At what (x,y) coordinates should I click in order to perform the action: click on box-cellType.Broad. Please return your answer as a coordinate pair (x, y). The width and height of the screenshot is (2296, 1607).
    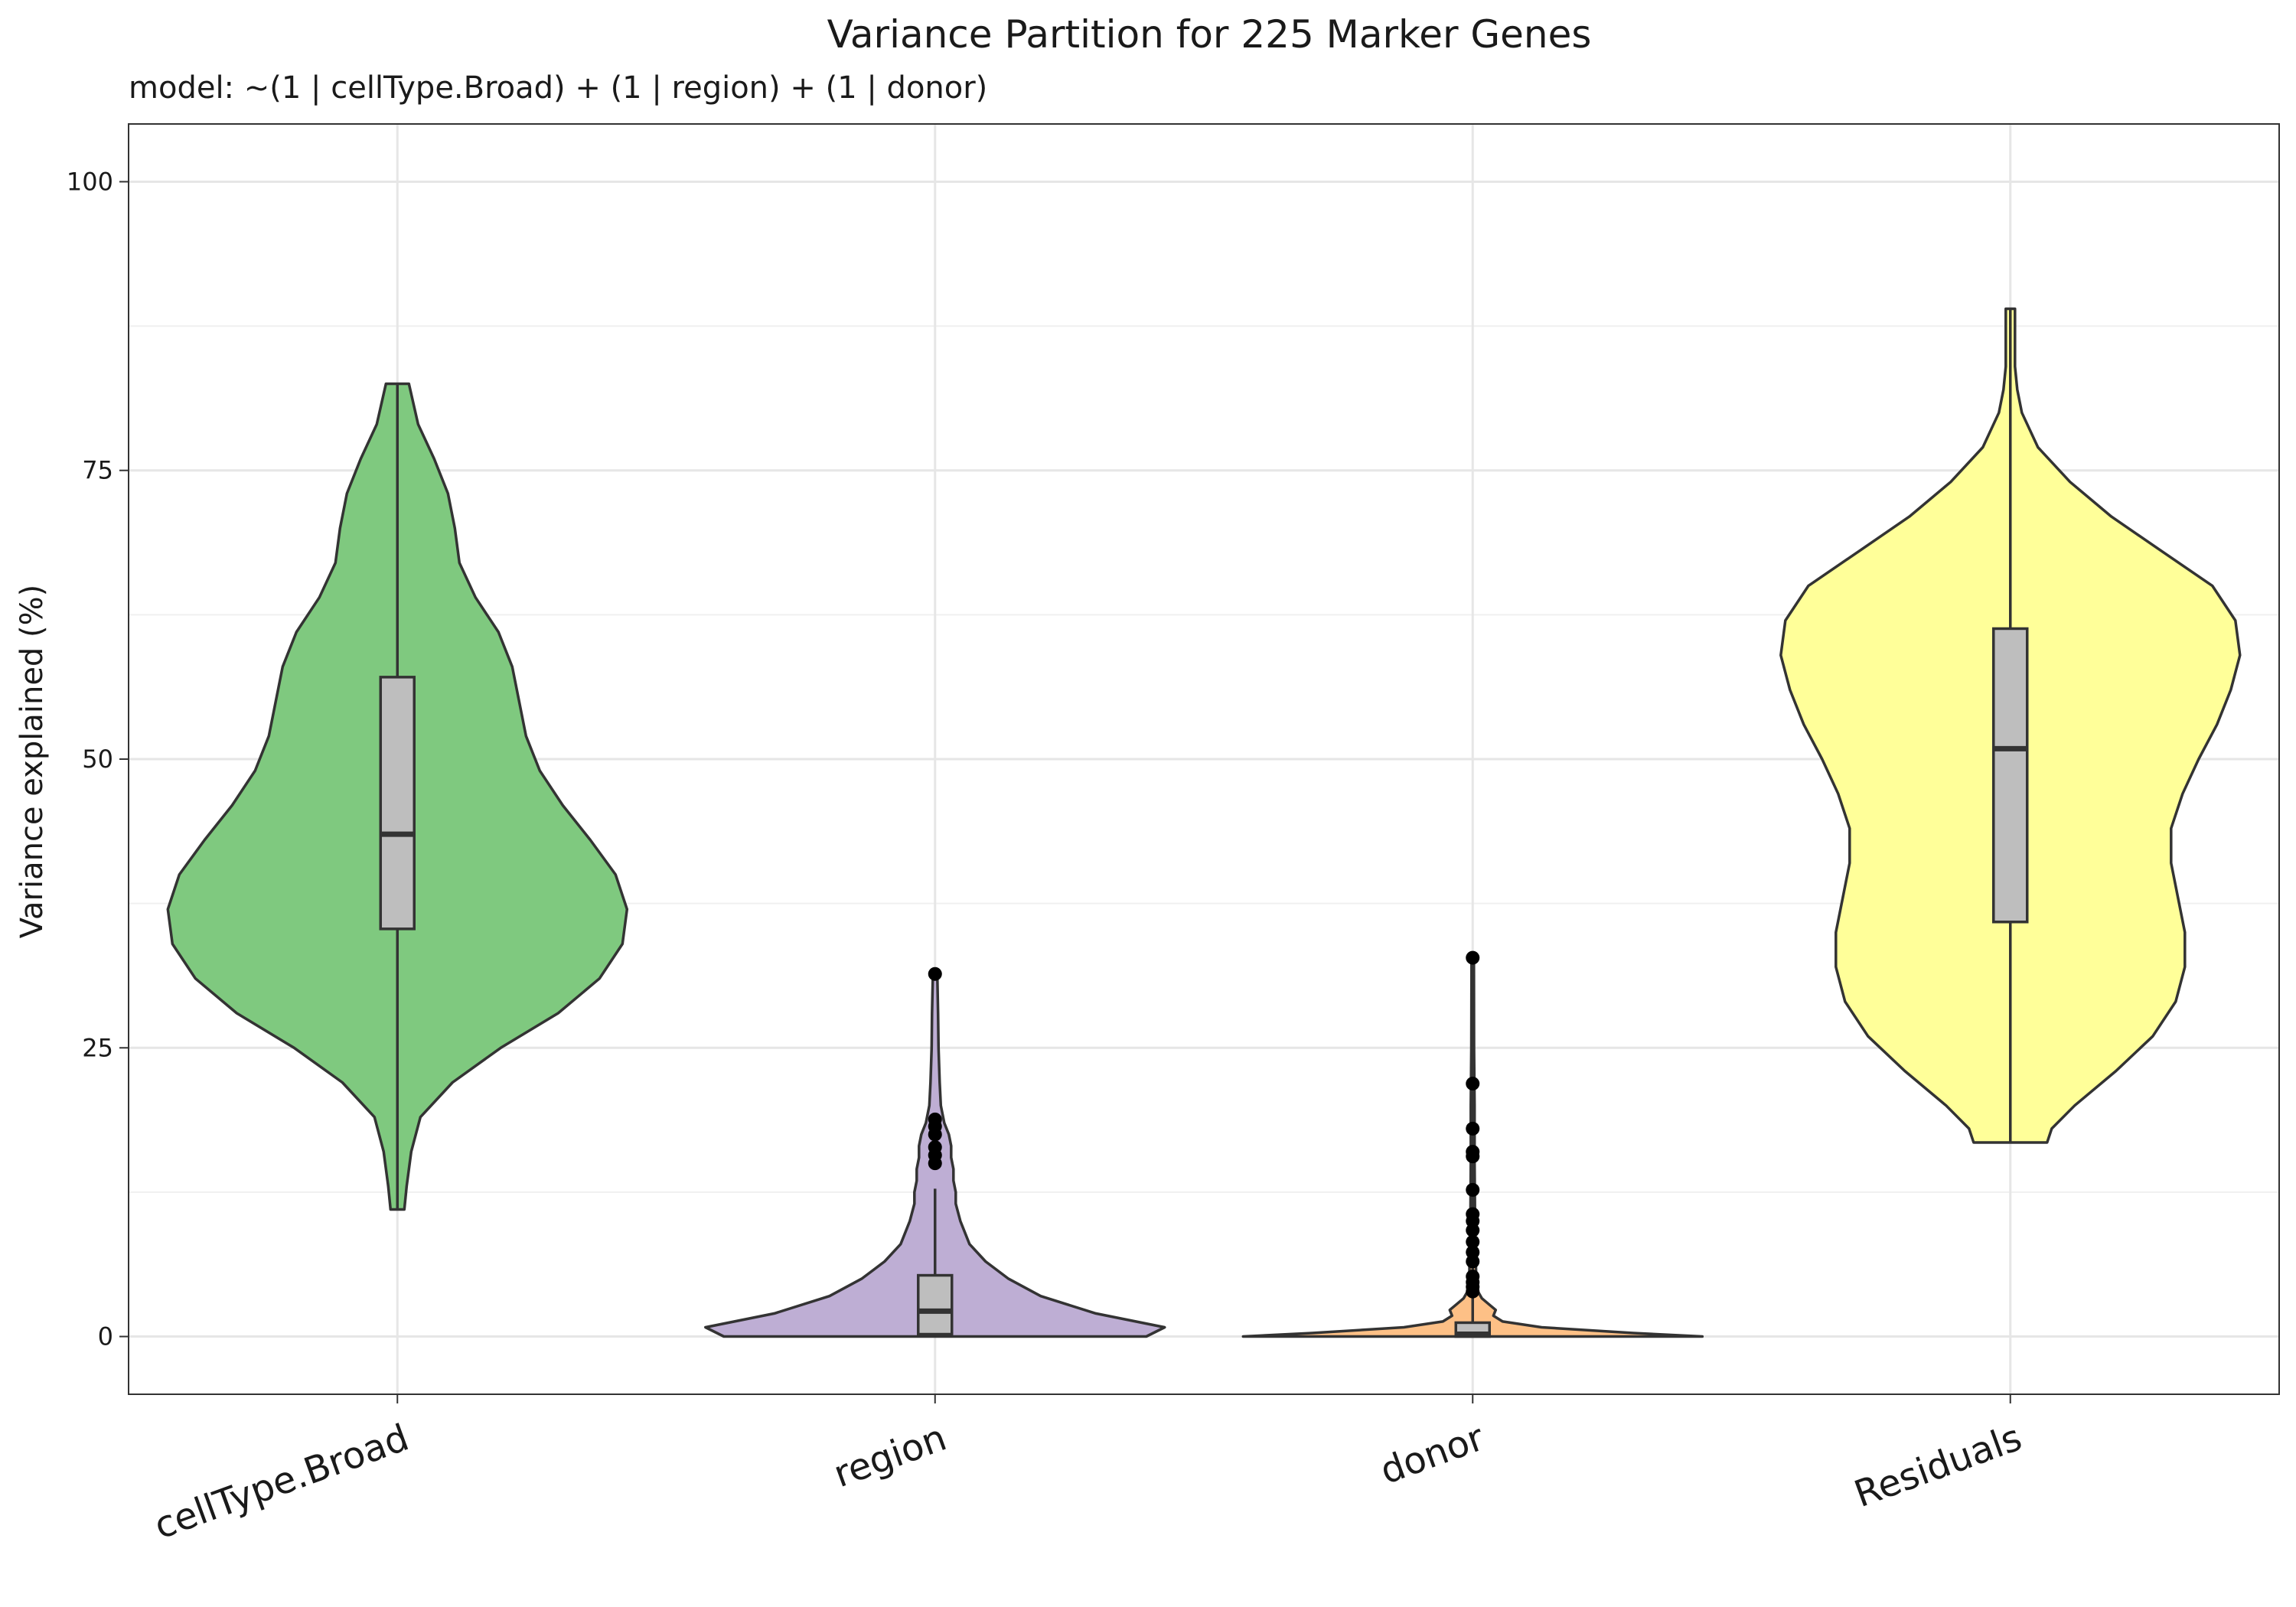
    Looking at the image, I should click on (397, 803).